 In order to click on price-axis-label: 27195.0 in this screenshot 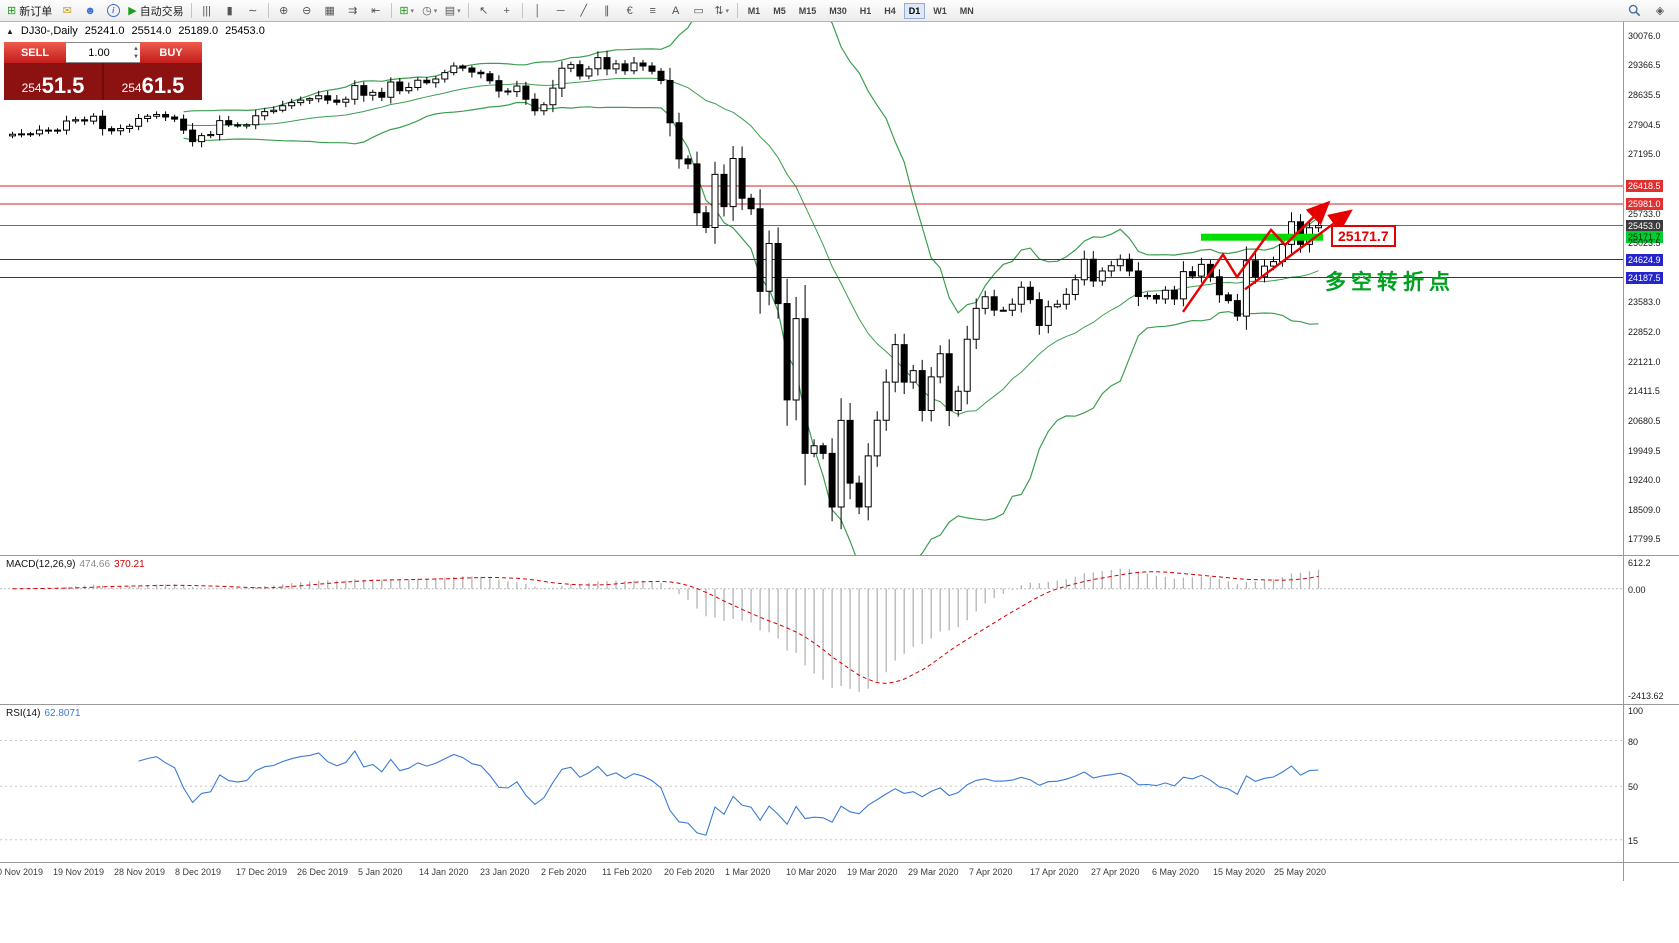, I will do `click(1644, 154)`.